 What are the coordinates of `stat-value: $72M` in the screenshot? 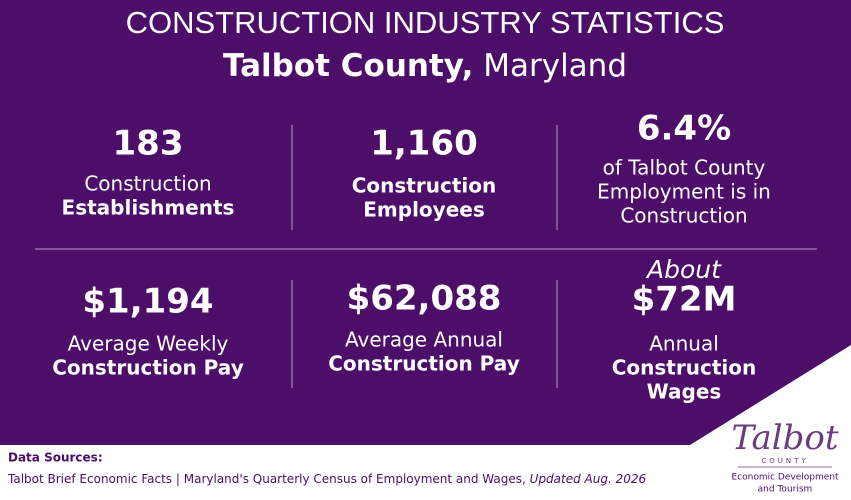 It's located at (684, 300).